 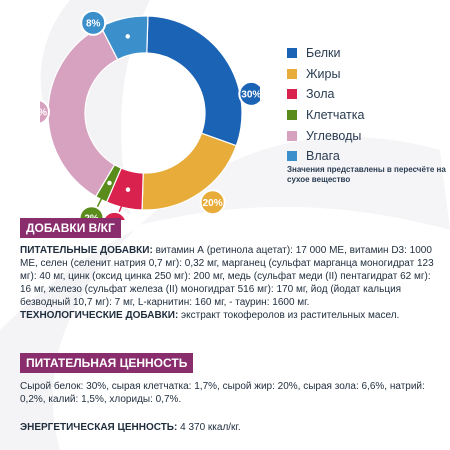 I want to click on legend-item-carbohydrates: Углеводы, so click(x=325, y=135).